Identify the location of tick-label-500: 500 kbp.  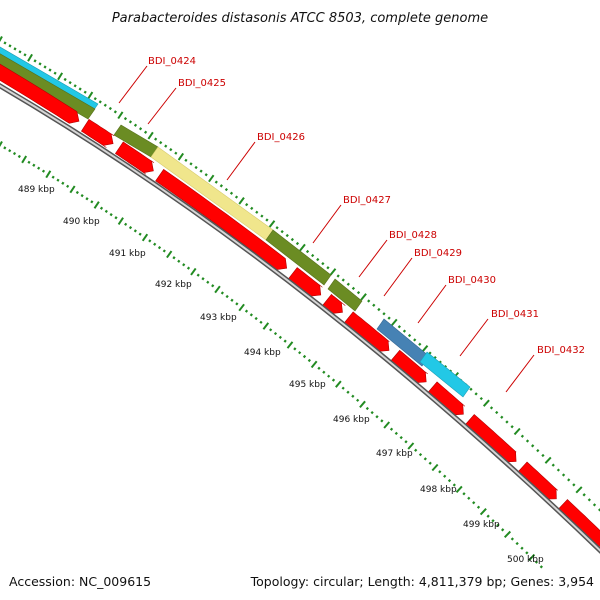
(525, 560).